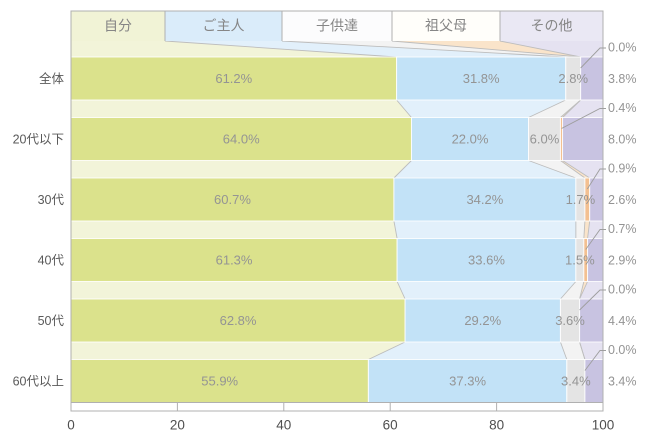 Image resolution: width=650 pixels, height=437 pixels. I want to click on callout-value-label: 0.9%, so click(622, 168).